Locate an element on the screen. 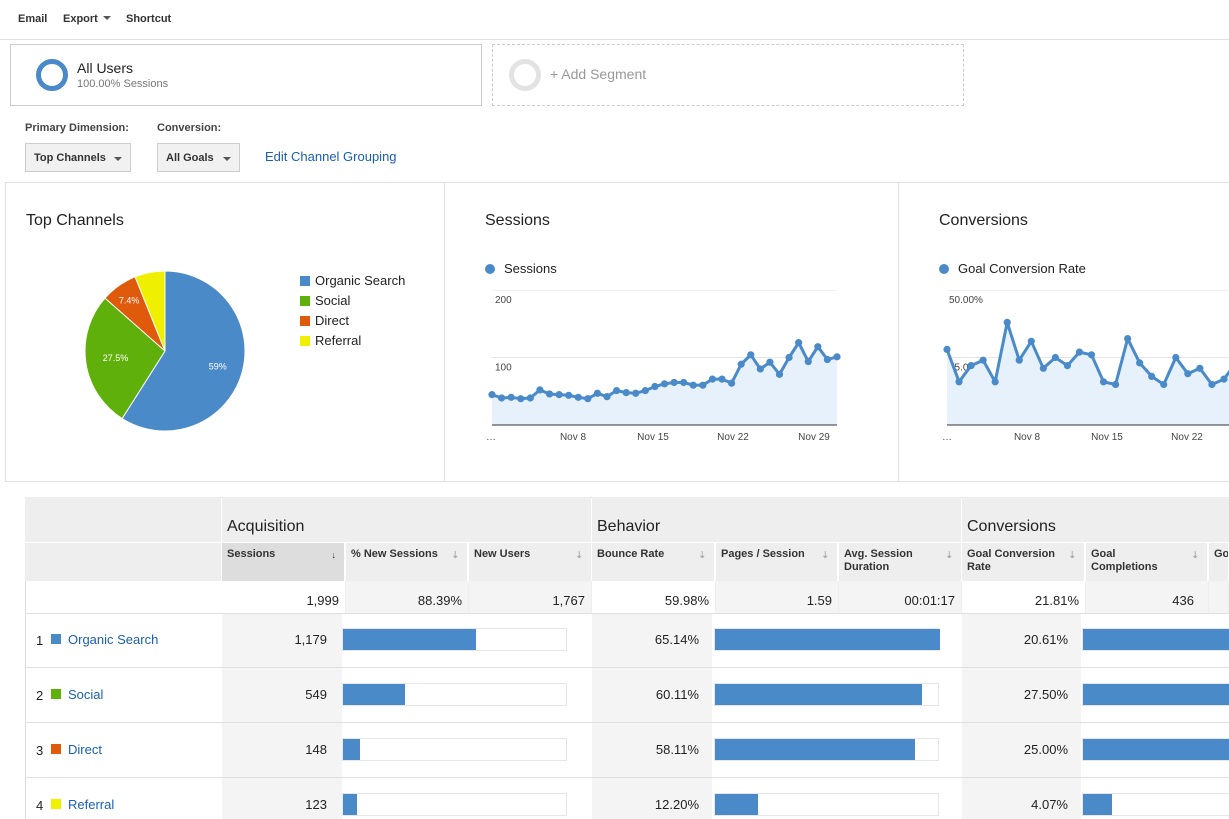  legend-referral: Referral is located at coordinates (330, 340).